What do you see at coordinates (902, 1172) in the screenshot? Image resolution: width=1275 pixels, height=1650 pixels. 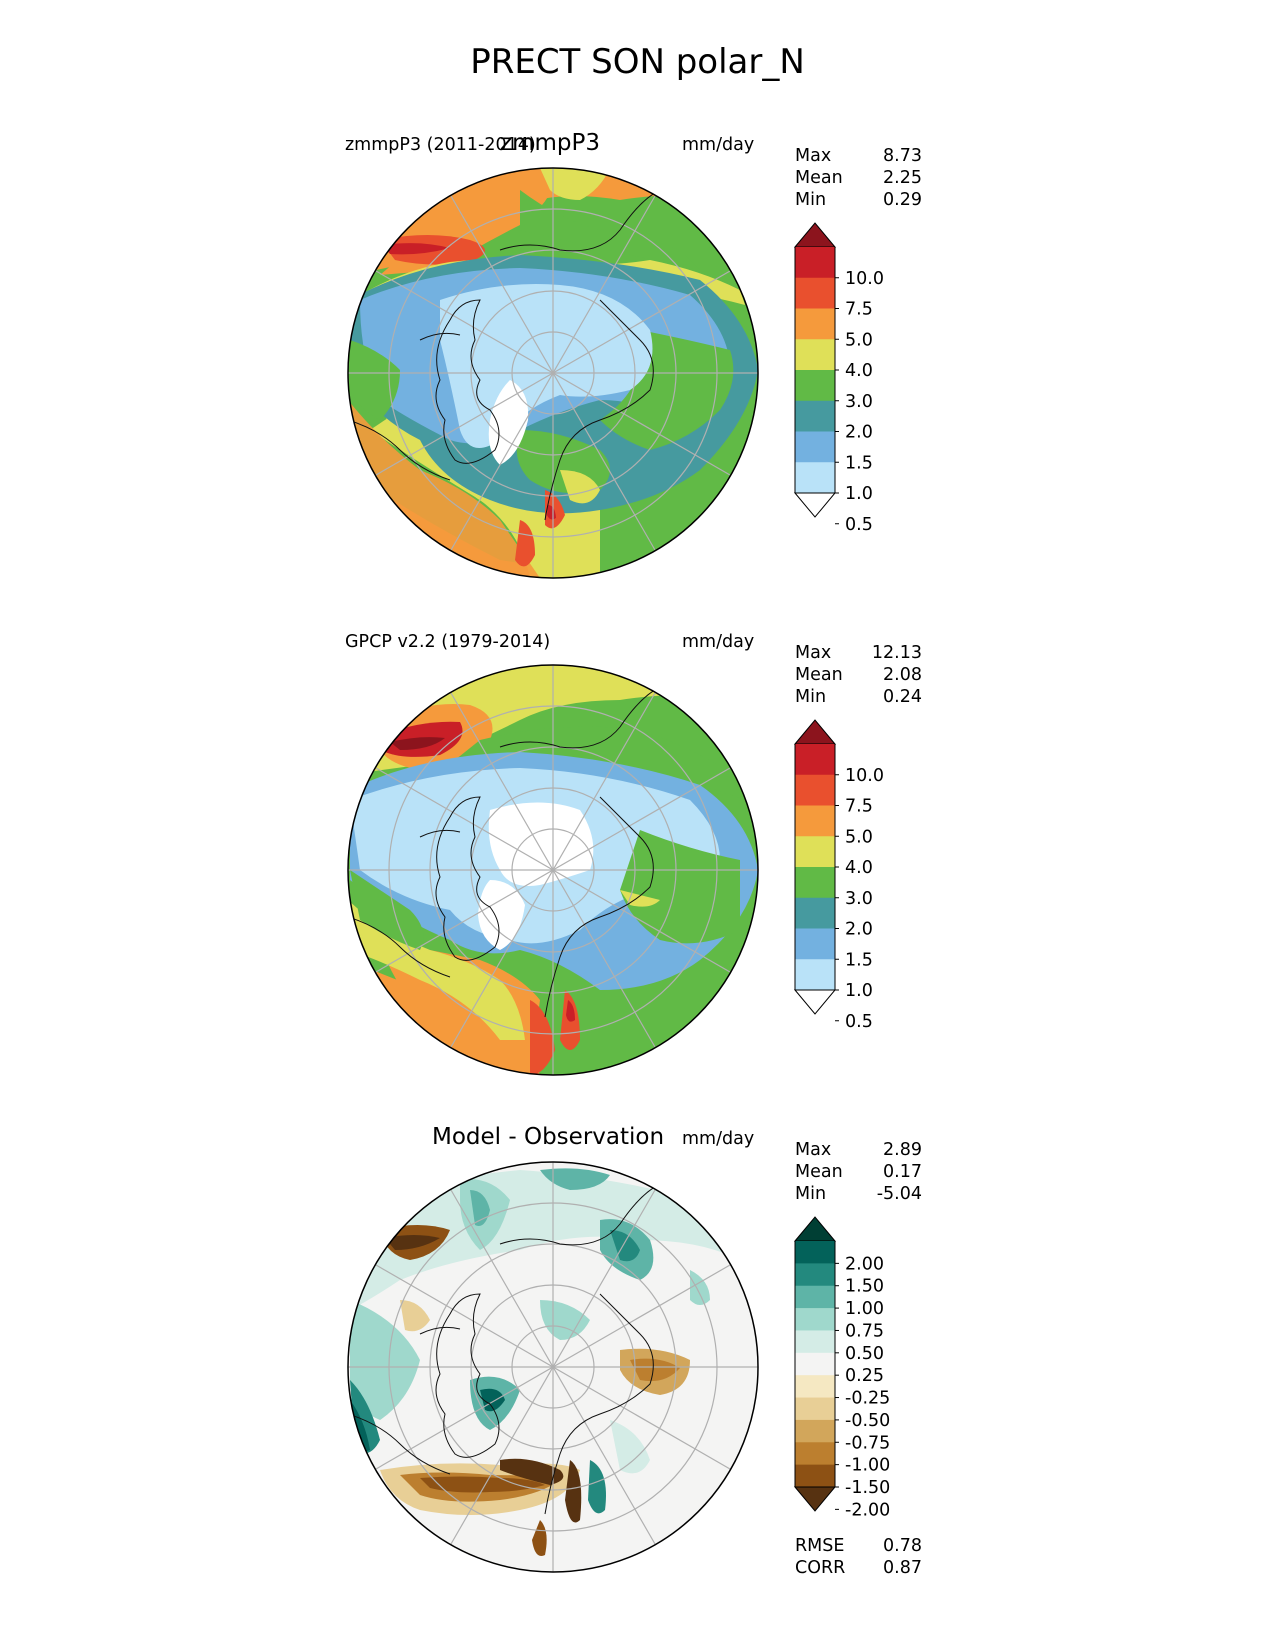 I see `panel3-mean-value: 0.17` at bounding box center [902, 1172].